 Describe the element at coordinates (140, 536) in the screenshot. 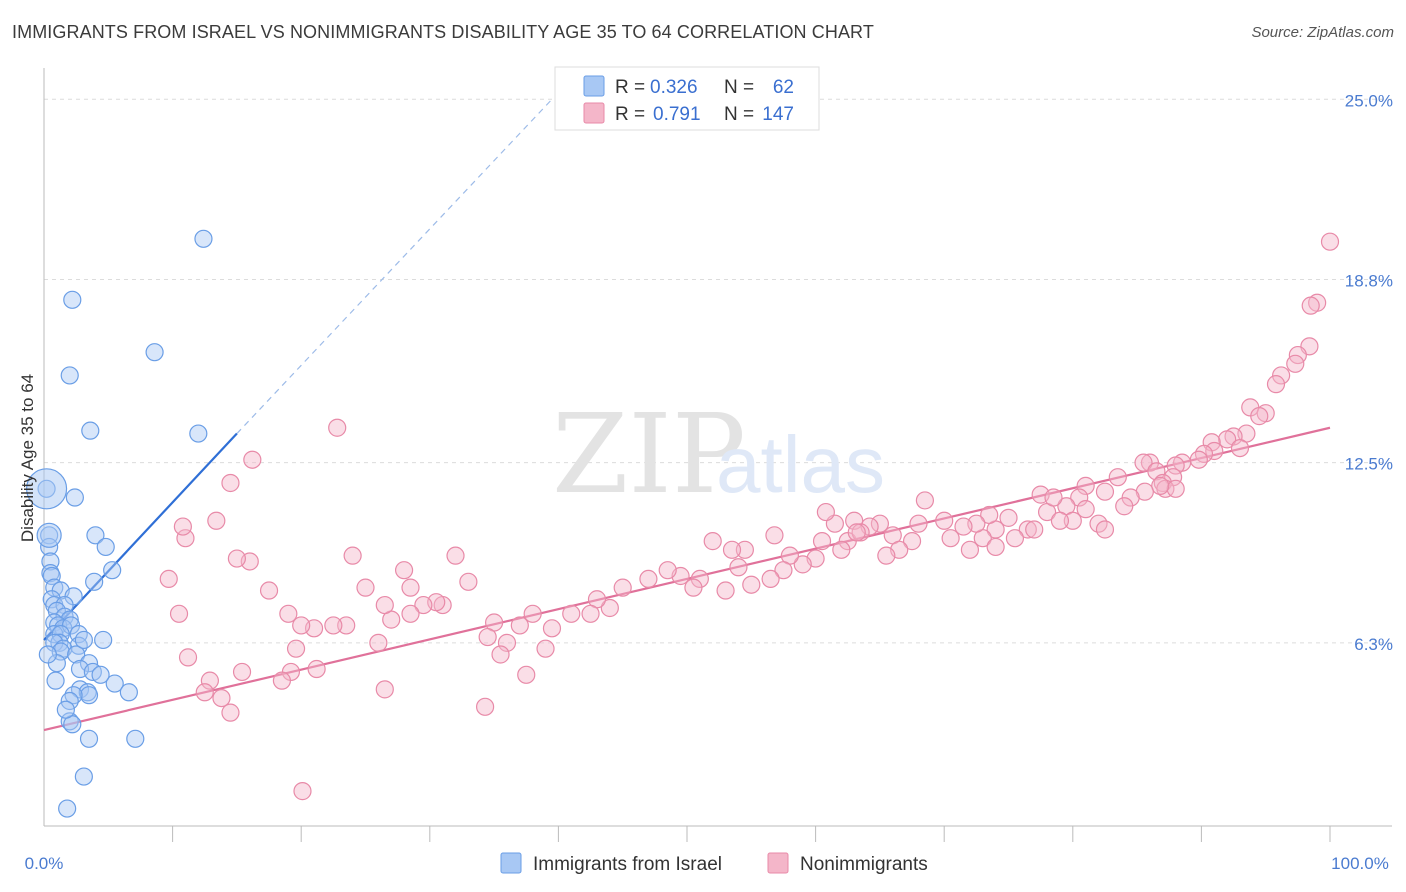

I see `trendline-israel` at that location.